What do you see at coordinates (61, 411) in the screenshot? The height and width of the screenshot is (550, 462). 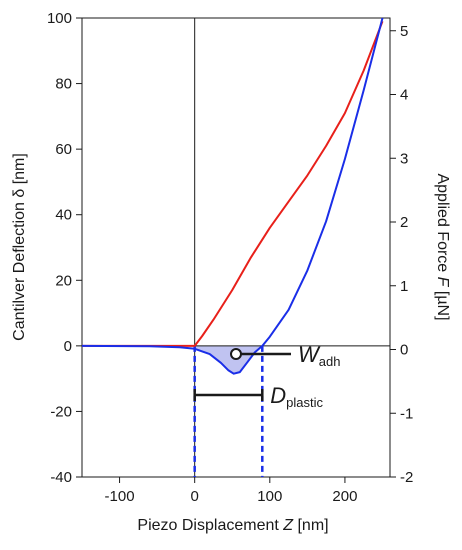 I see `y-left-tick-label: -20` at bounding box center [61, 411].